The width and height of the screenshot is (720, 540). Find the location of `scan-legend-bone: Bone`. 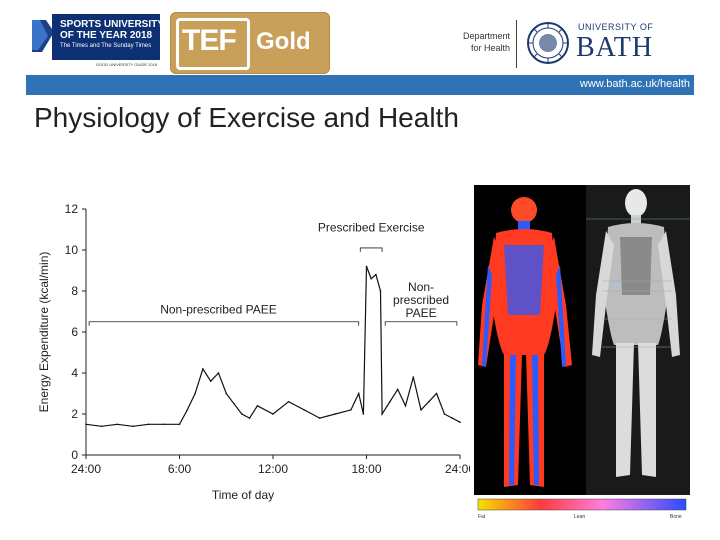

scan-legend-bone: Bone is located at coordinates (676, 517).